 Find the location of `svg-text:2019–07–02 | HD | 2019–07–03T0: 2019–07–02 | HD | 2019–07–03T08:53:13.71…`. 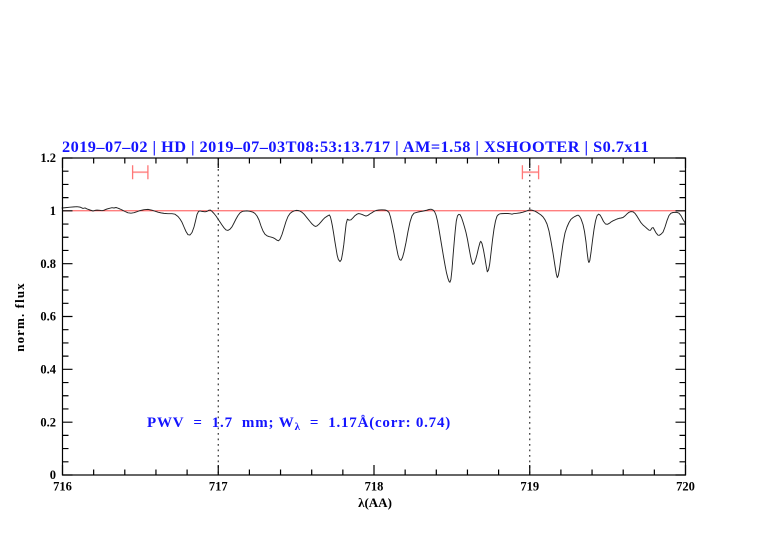

svg-text:2019–07–02 | HD | 2019–07–03T0: 2019–07–02 | HD | 2019–07–03T08:53:13.71… is located at coordinates (355, 146).